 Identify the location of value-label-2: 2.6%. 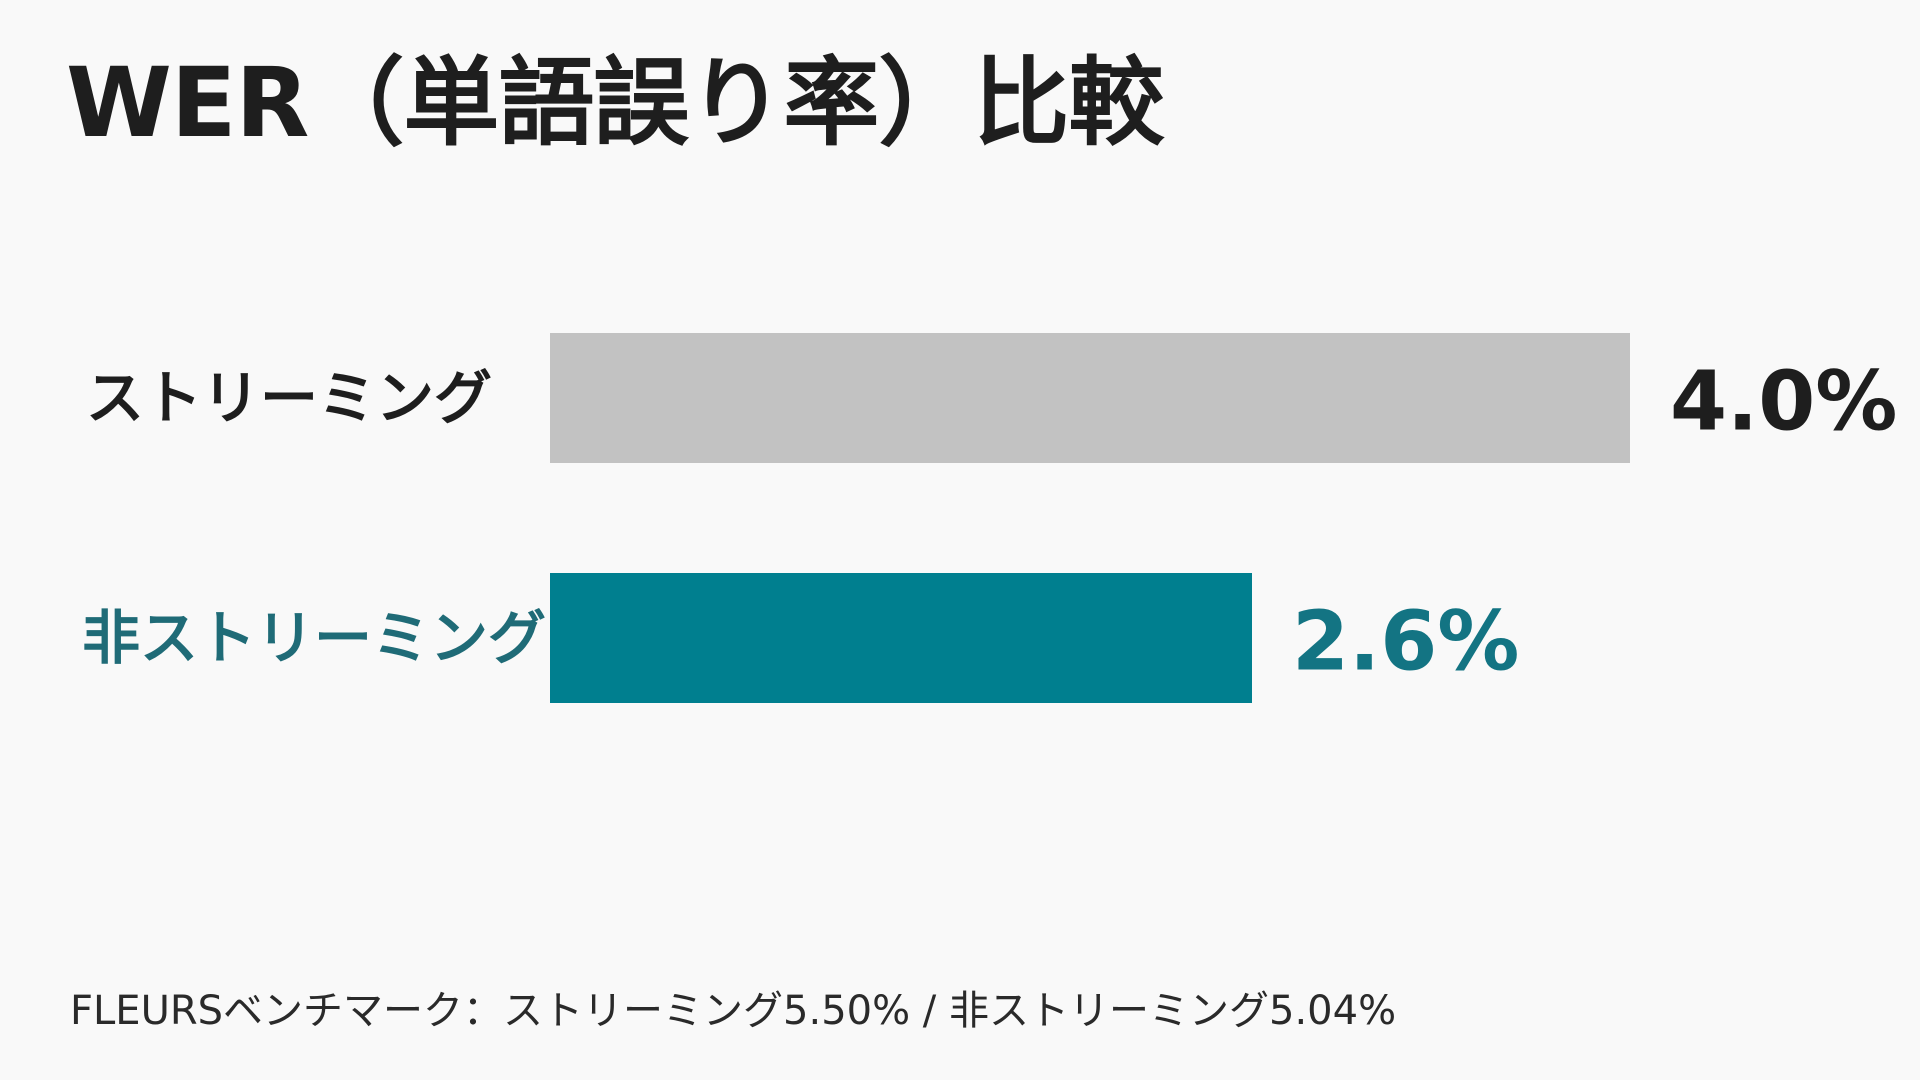
(1405, 642).